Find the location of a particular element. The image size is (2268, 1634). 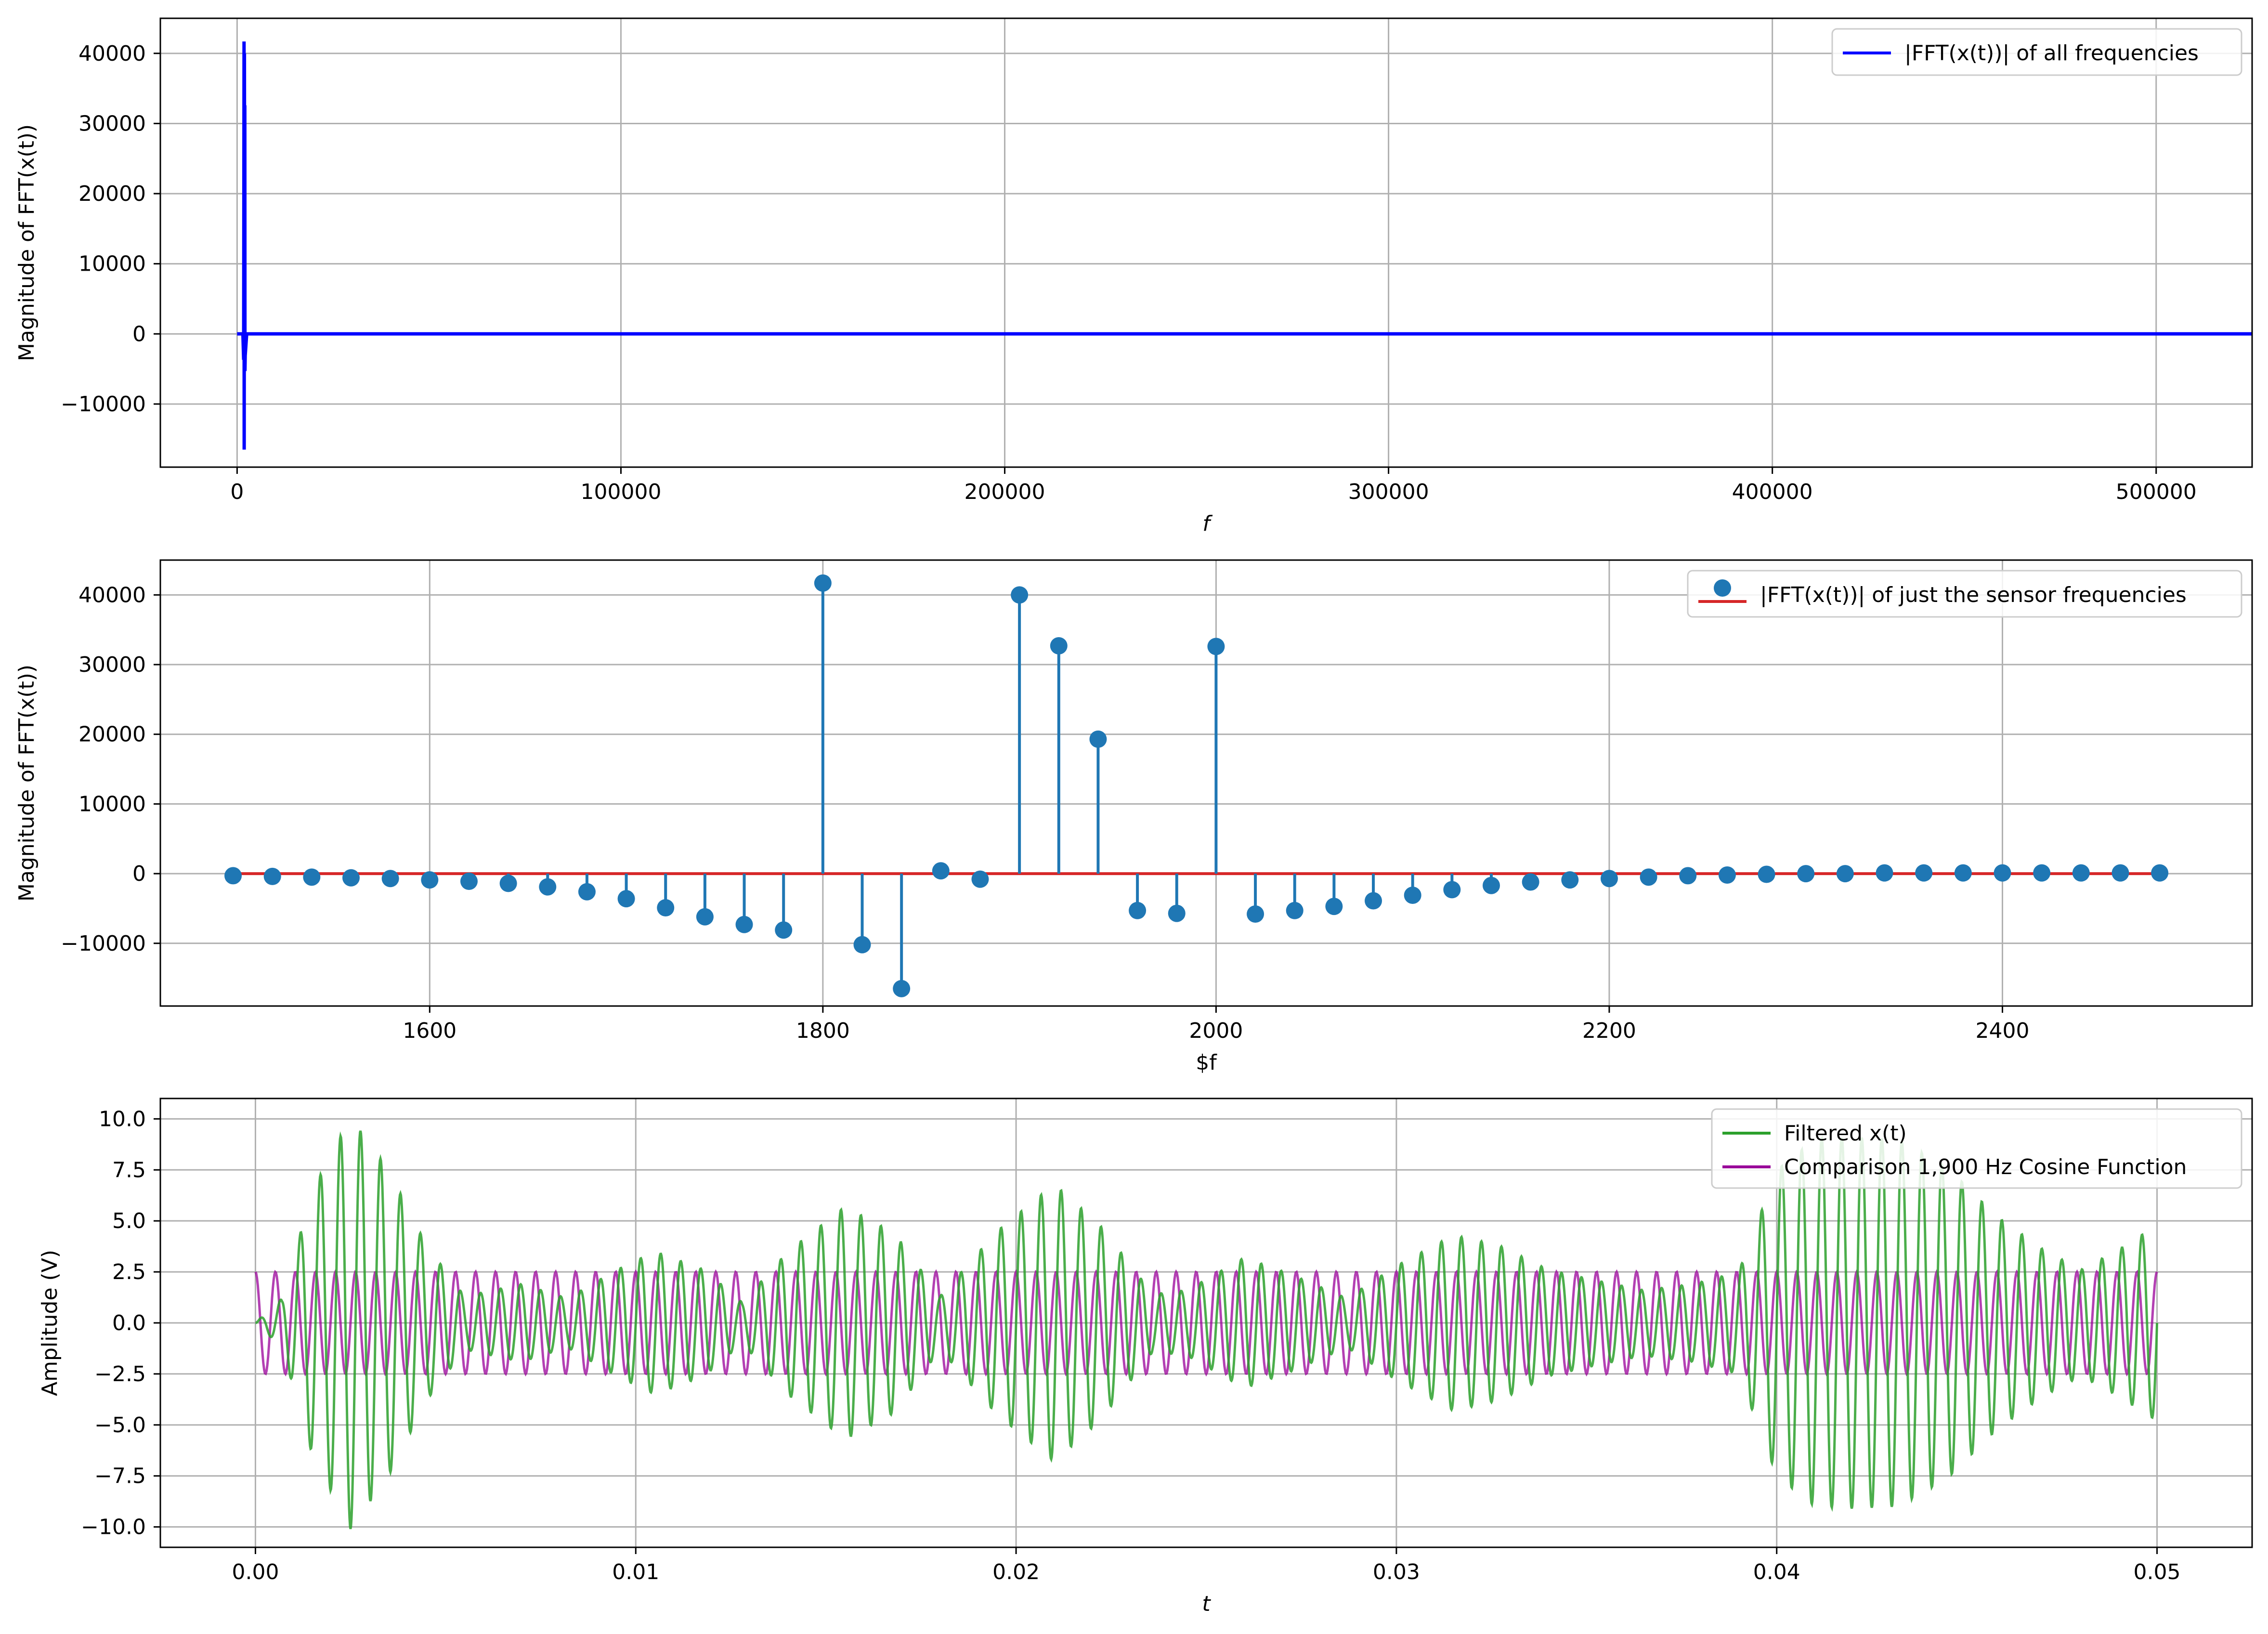

x-tick-label: 0.01 is located at coordinates (635, 1572).